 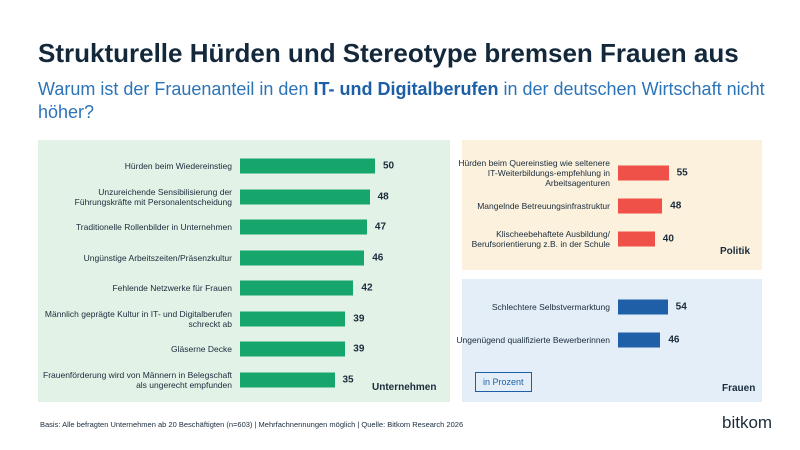 I want to click on chart-title: Politik, so click(x=735, y=251).